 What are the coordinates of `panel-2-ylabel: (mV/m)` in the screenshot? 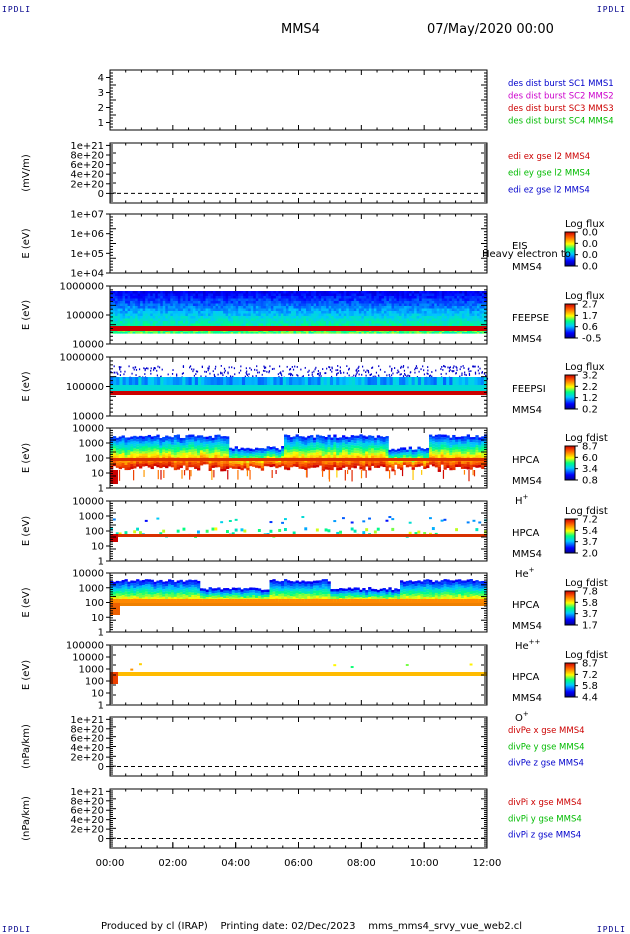 It's located at (26, 173).